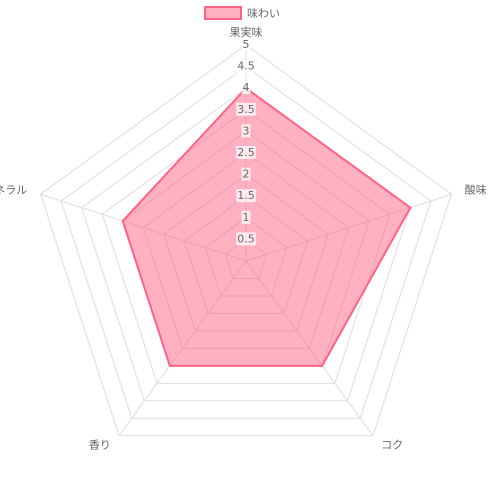  I want to click on r-tick-label: 1, so click(246, 217).